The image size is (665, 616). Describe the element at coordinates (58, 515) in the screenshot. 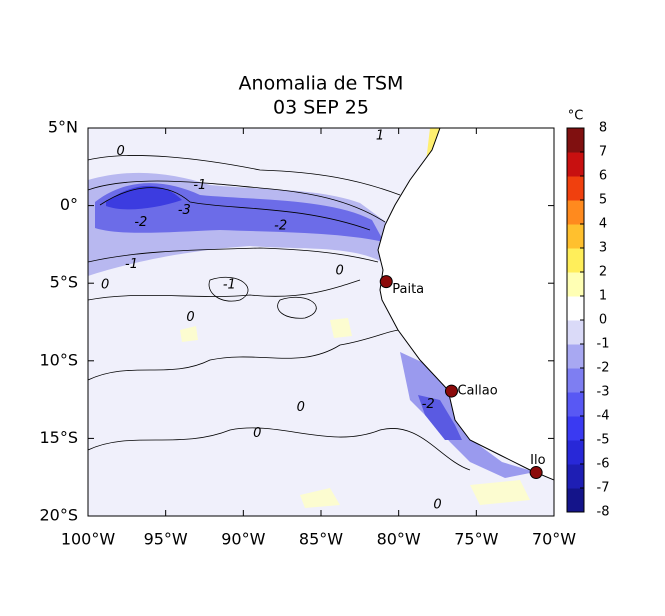

I see `y-tick-label: 20°S` at that location.